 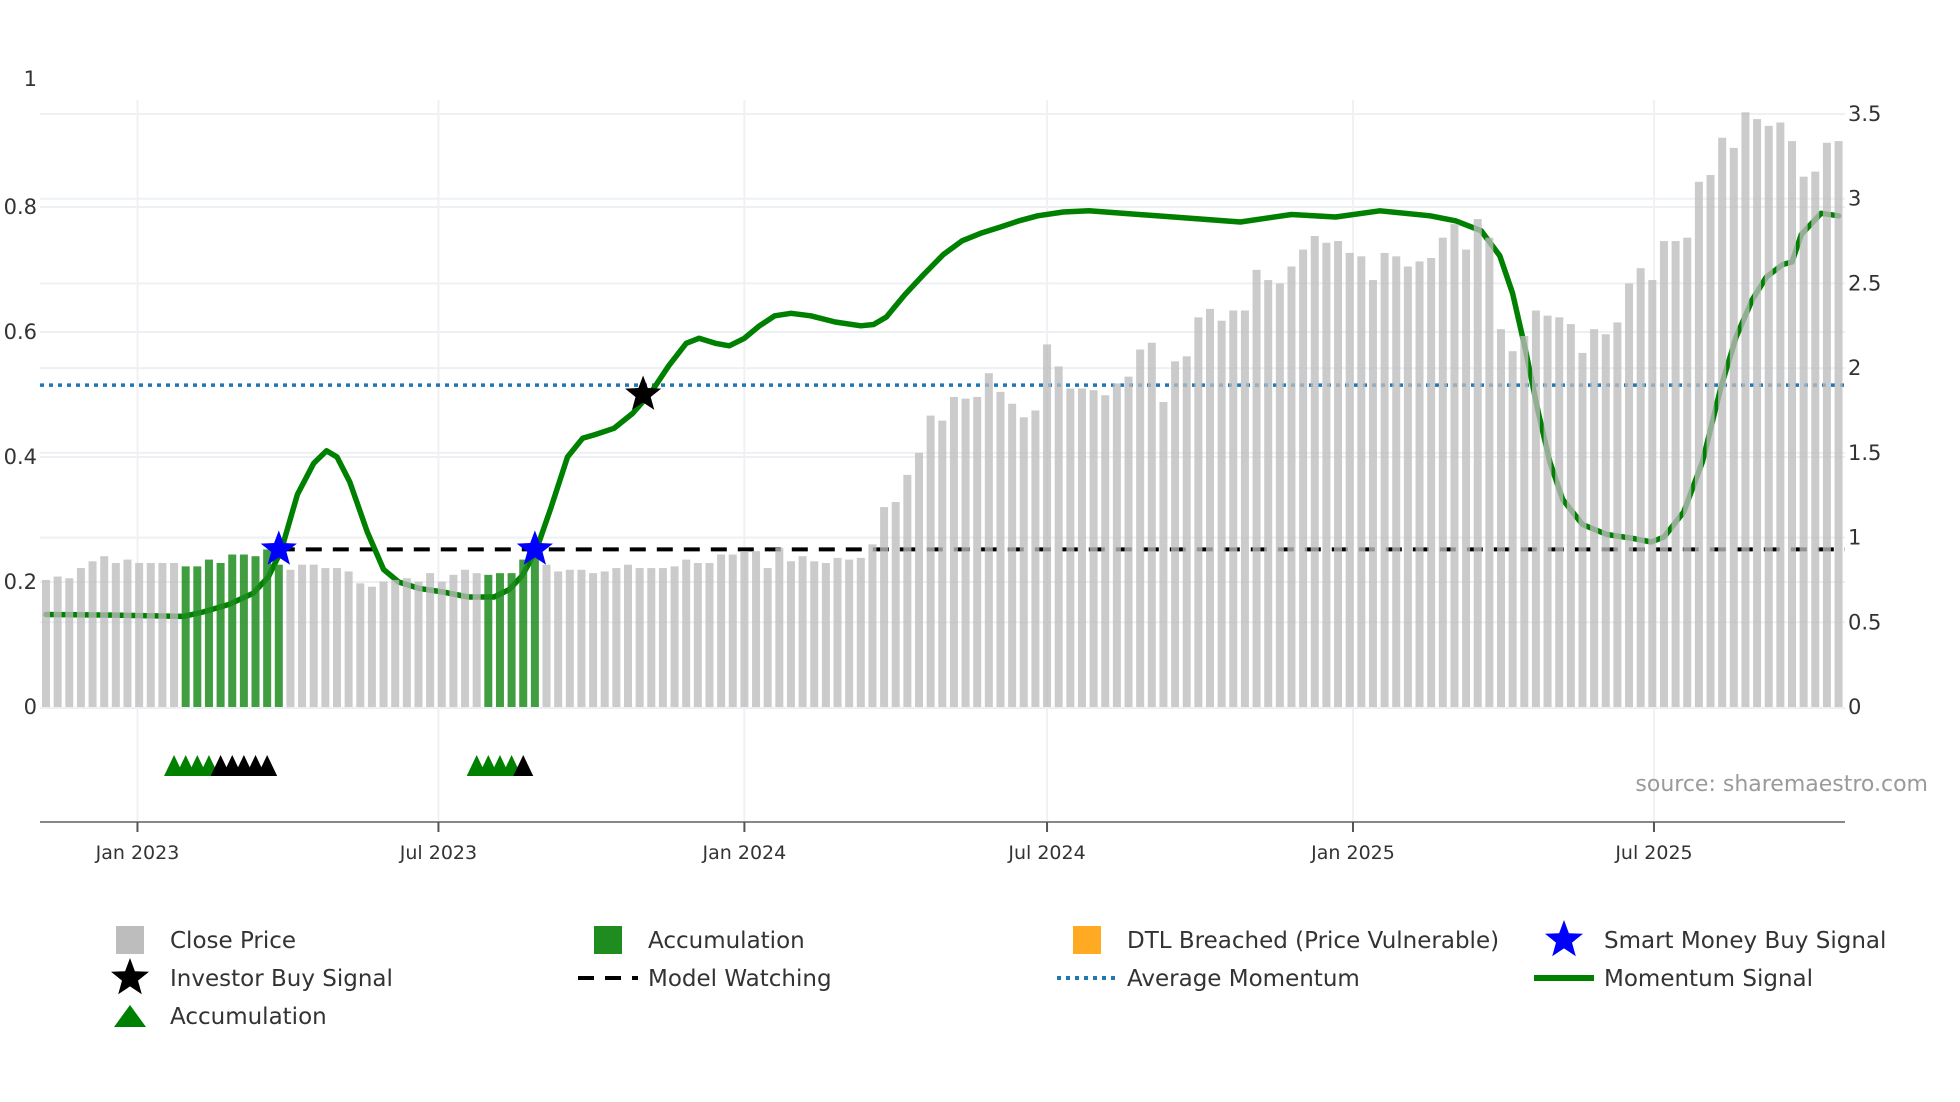 I want to click on right-tick-label: 1.5, so click(x=1864, y=453).